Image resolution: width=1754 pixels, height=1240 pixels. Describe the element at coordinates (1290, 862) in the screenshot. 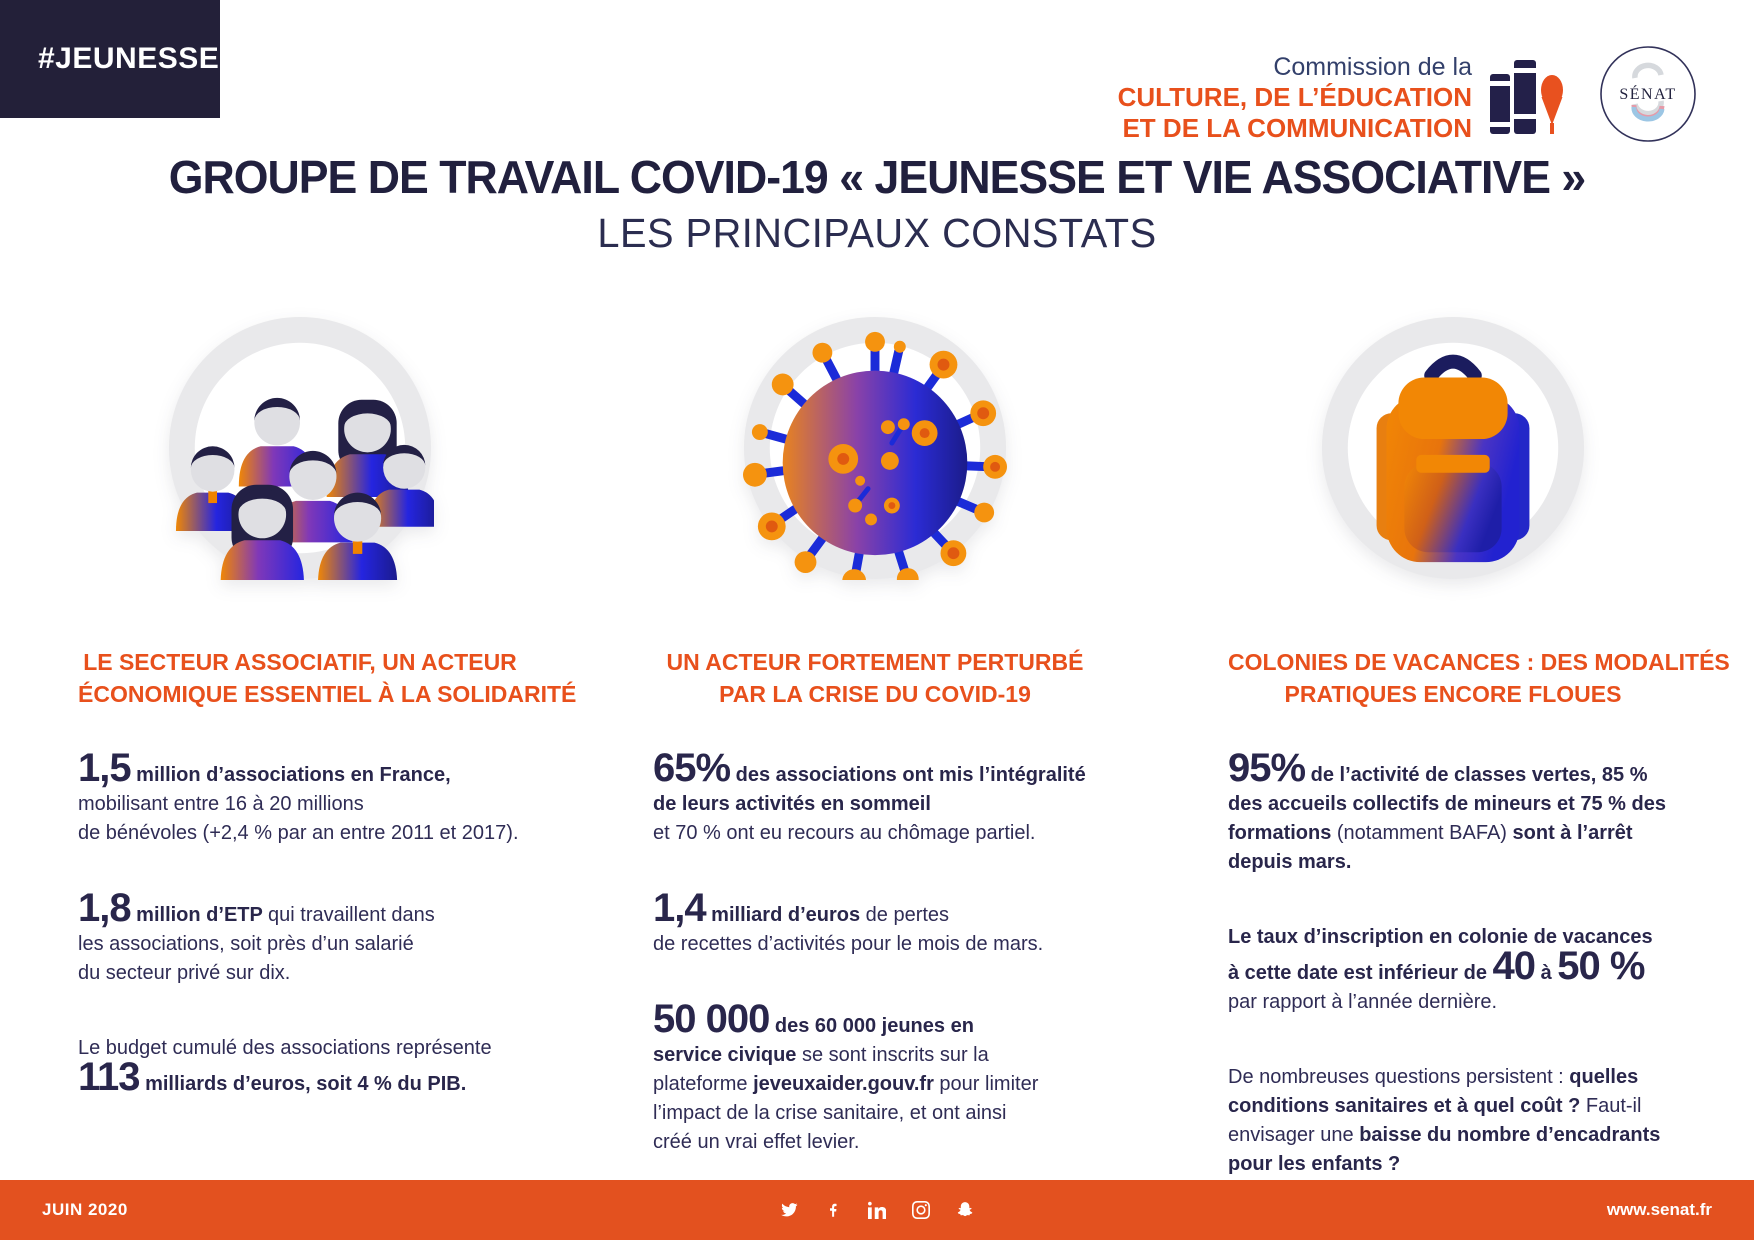

I see `text-segment: depuis mars.` at that location.